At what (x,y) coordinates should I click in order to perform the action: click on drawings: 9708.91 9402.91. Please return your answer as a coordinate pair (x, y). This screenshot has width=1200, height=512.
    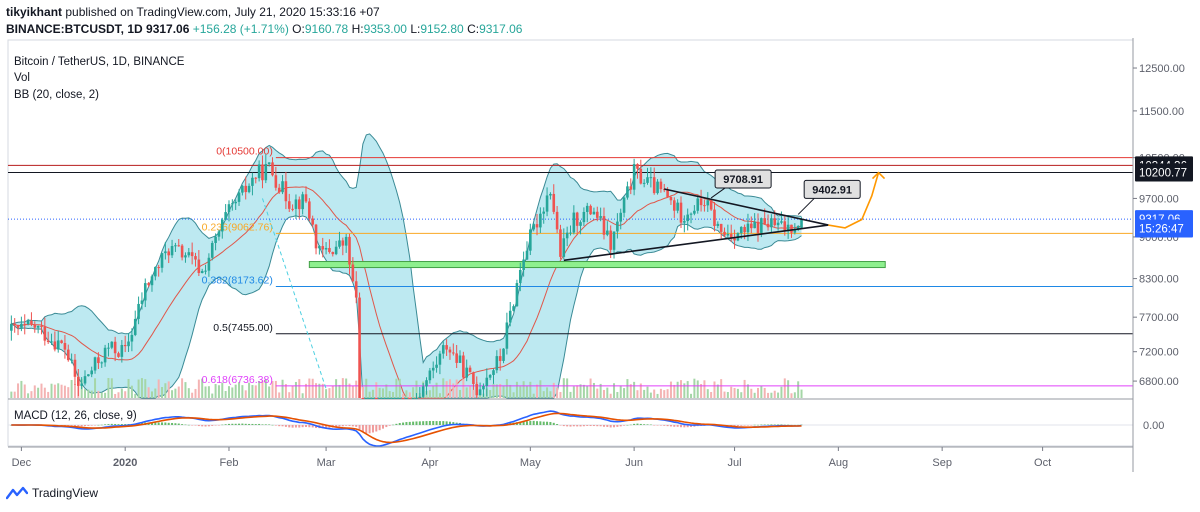
    Looking at the image, I should click on (724, 215).